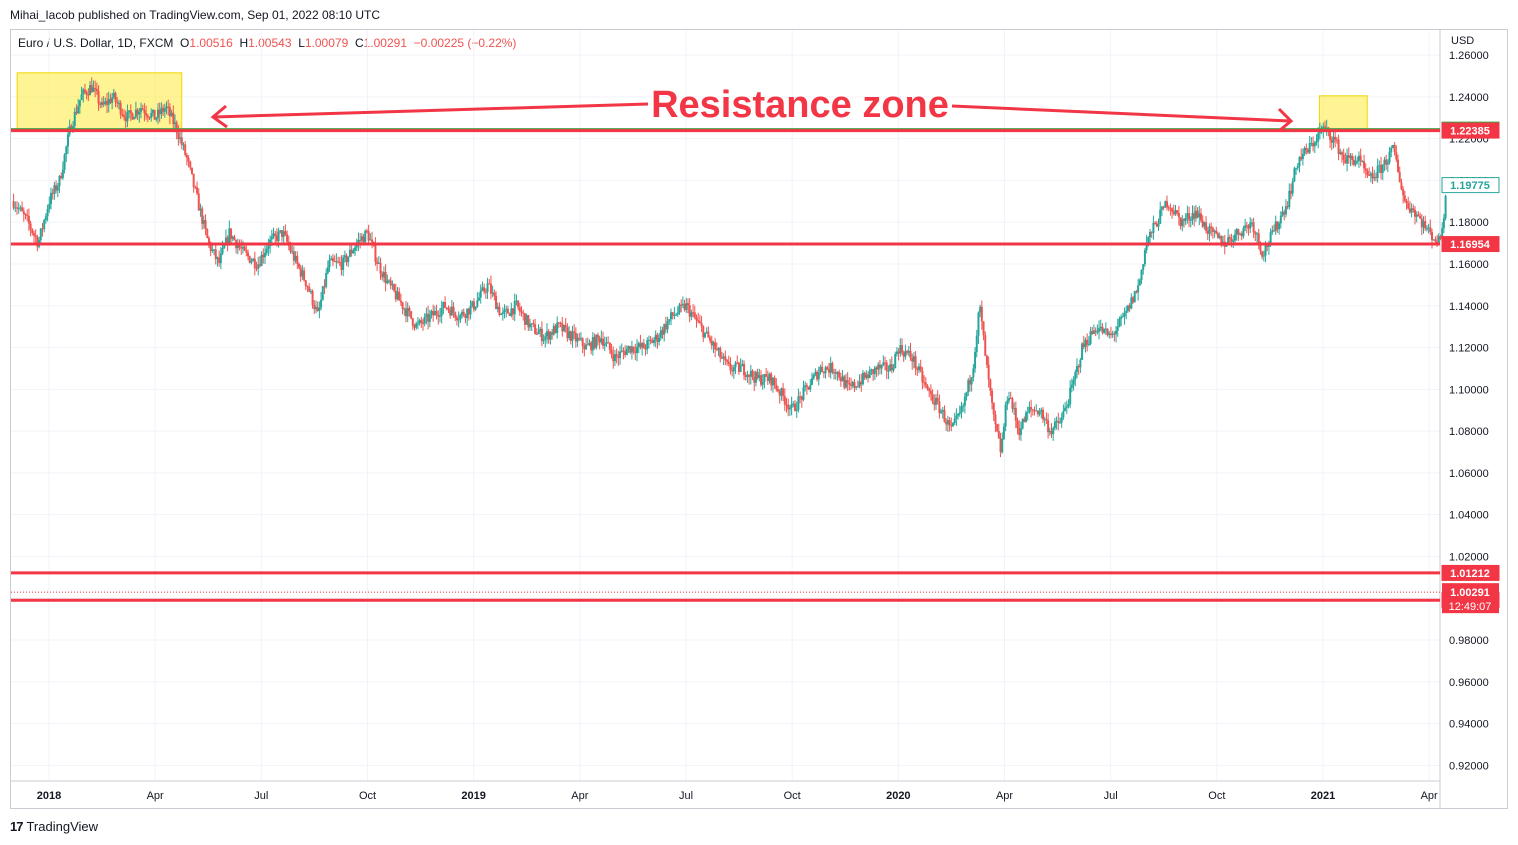 This screenshot has height=845, width=1518. What do you see at coordinates (1470, 132) in the screenshot?
I see `price-badge-text: 1.22385` at bounding box center [1470, 132].